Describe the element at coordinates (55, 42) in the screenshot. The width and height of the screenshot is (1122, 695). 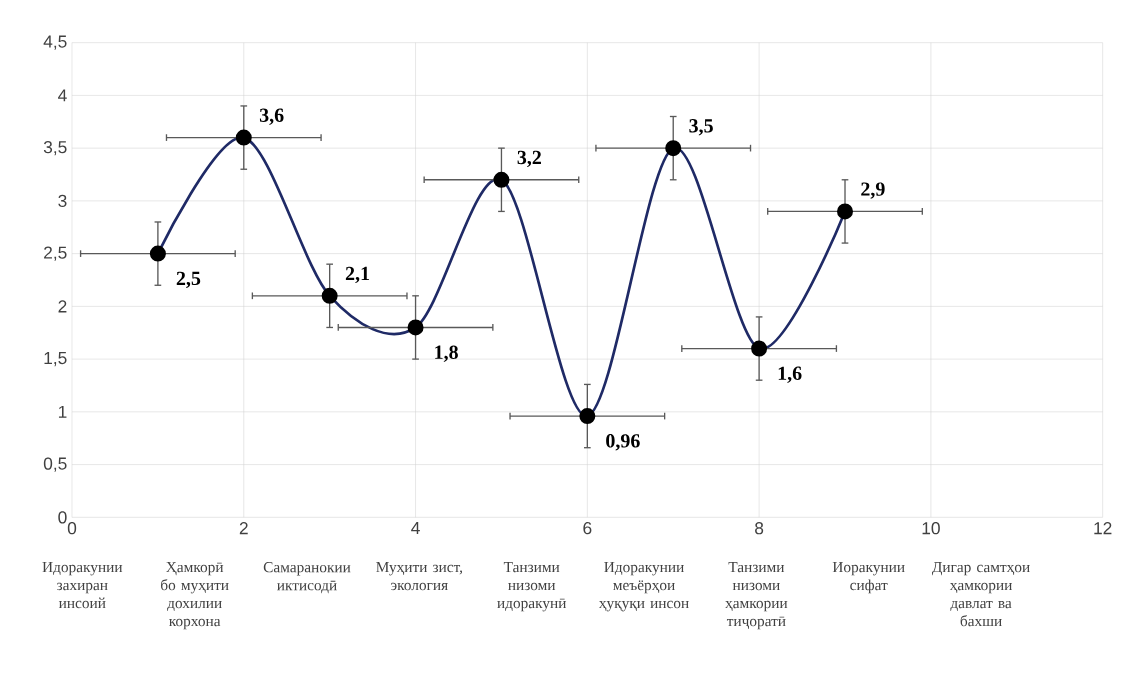
I see `y-tick-label: 4,5` at that location.